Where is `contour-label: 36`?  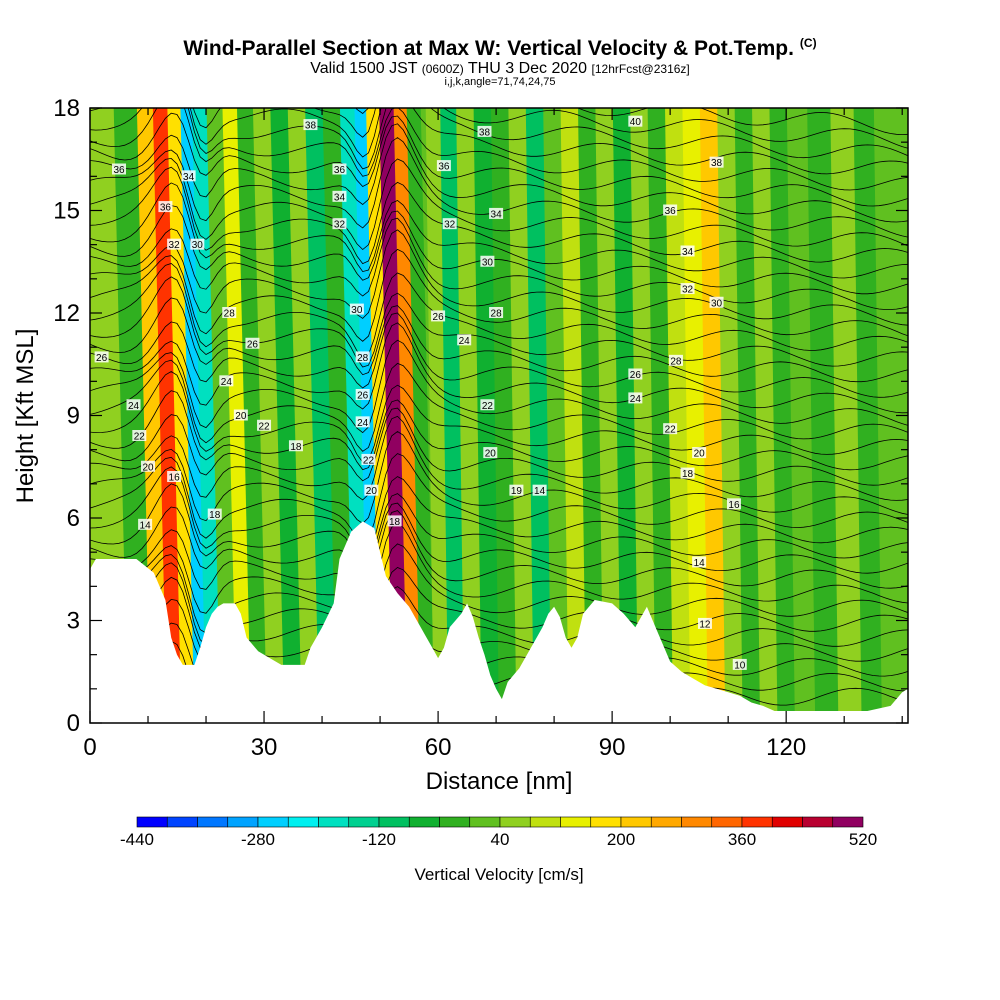
contour-label: 36 is located at coordinates (443, 166).